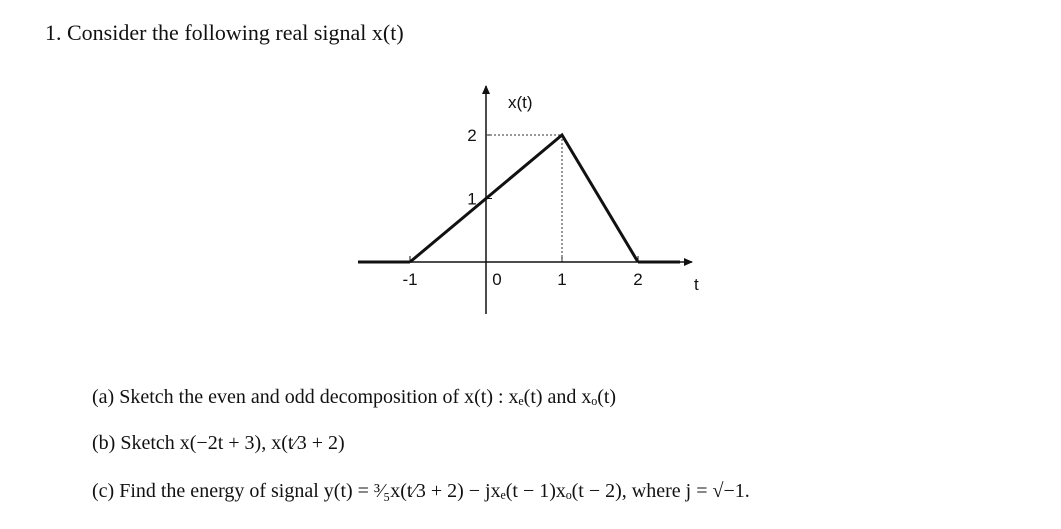 Image resolution: width=1061 pixels, height=529 pixels. What do you see at coordinates (471, 135) in the screenshot?
I see `y-tick-label: 2` at bounding box center [471, 135].